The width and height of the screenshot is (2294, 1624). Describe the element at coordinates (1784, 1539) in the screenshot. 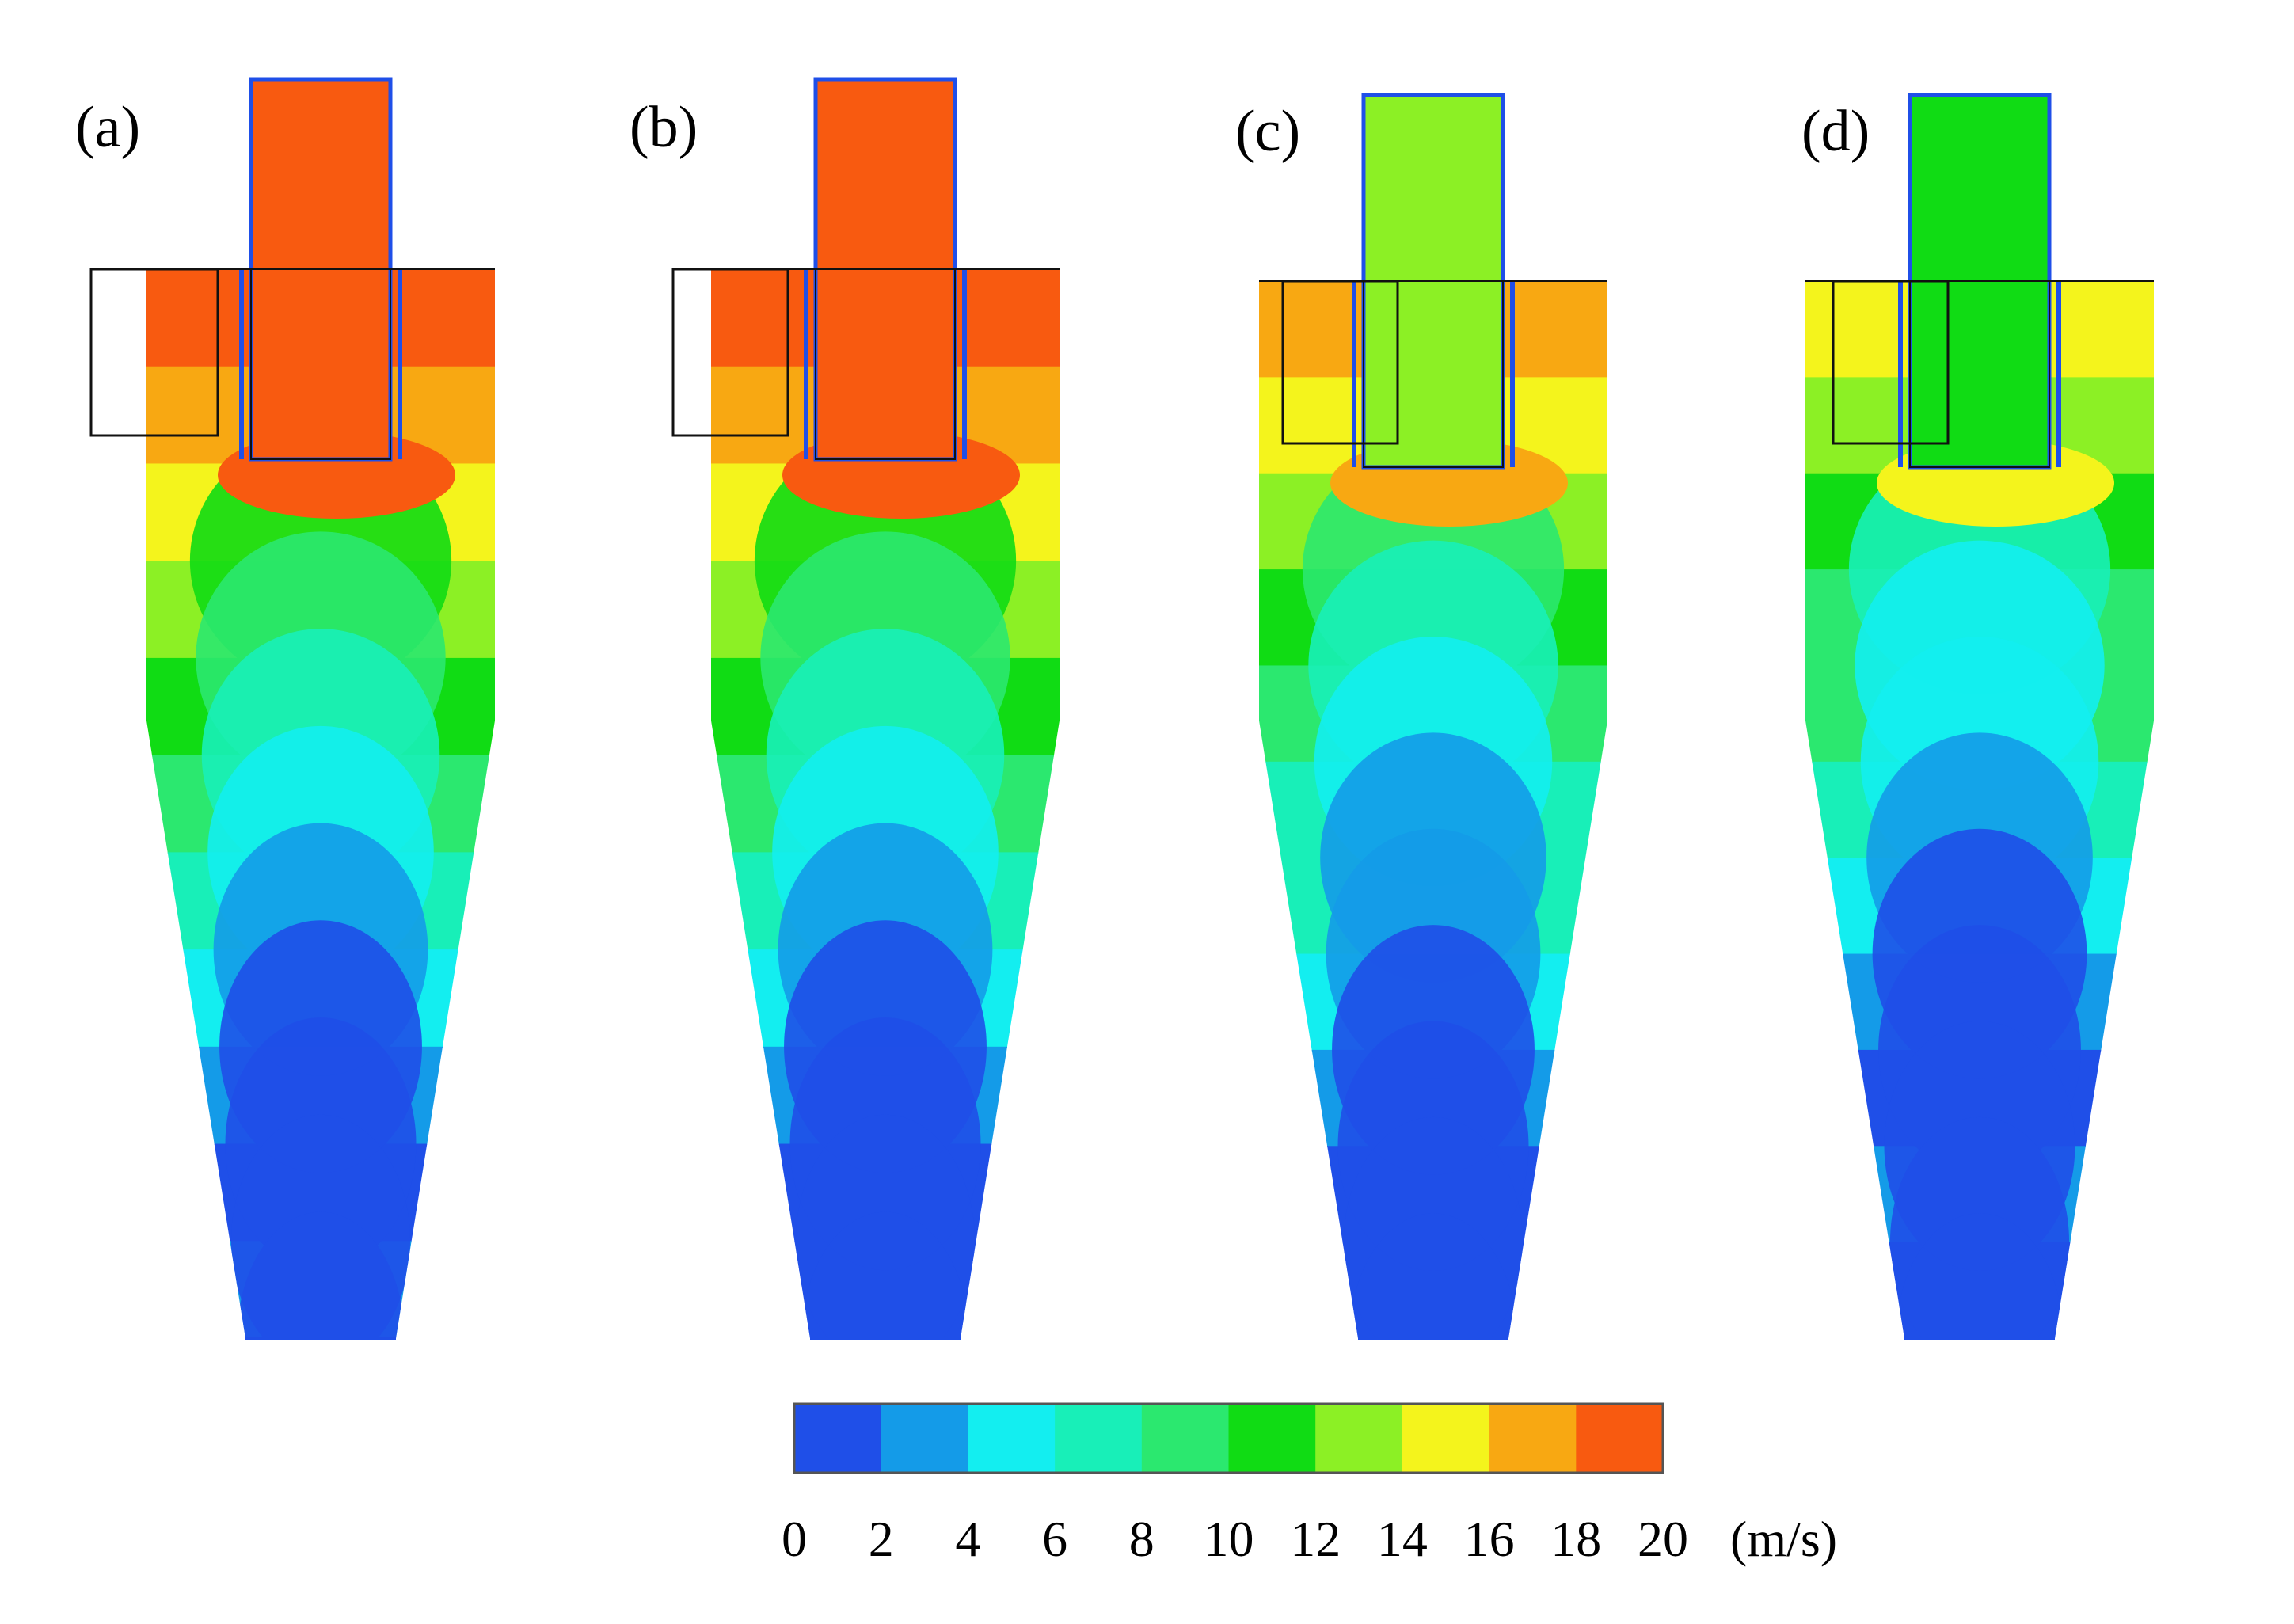

I see `colorbar-unit-label: (m/s)` at that location.